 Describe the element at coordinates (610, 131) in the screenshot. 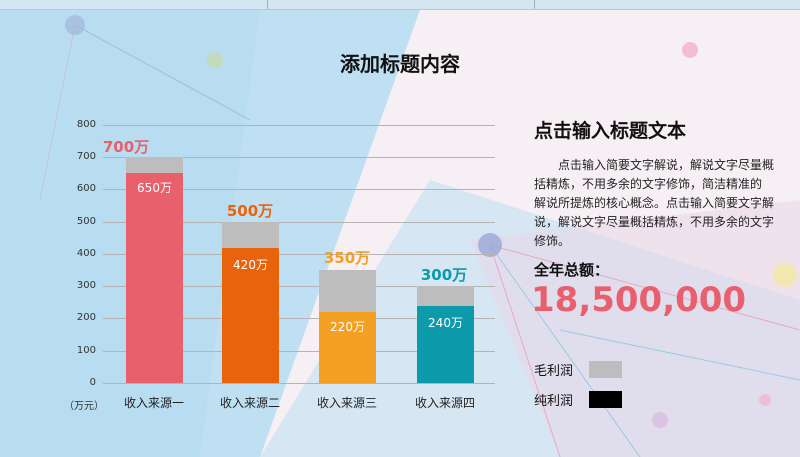

I see `side-heading: 点击输入标题文本` at that location.